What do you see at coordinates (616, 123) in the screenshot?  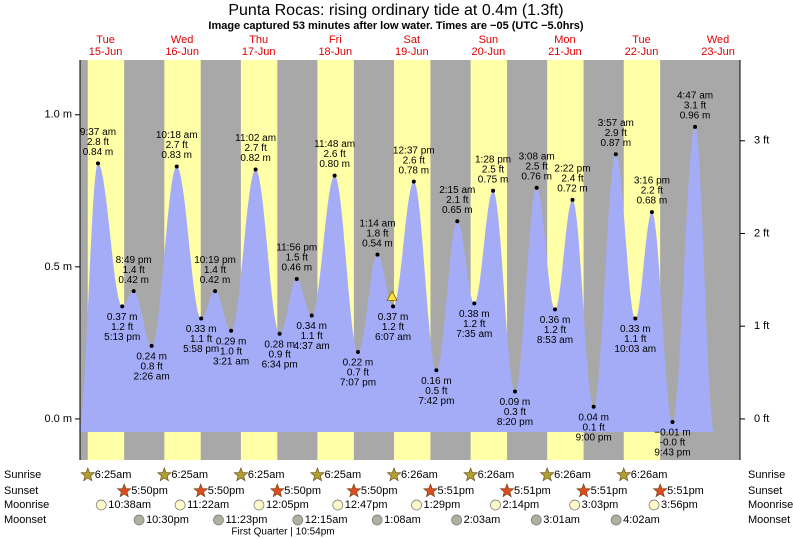 I see `tide-label: 3:57 am` at bounding box center [616, 123].